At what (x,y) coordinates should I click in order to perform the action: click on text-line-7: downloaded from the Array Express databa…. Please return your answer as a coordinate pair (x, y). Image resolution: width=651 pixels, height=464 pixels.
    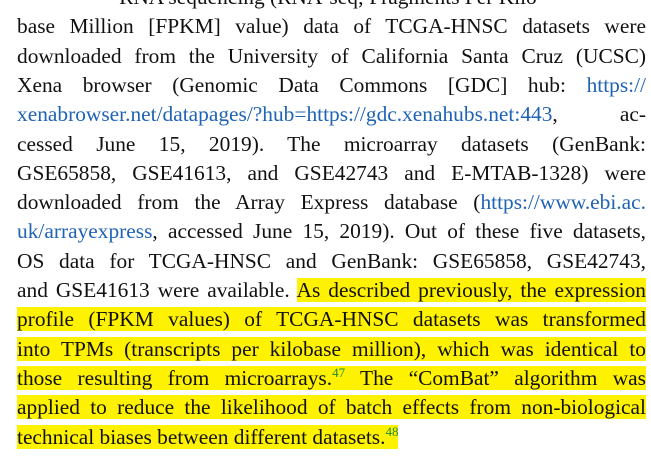
    Looking at the image, I should click on (331, 202).